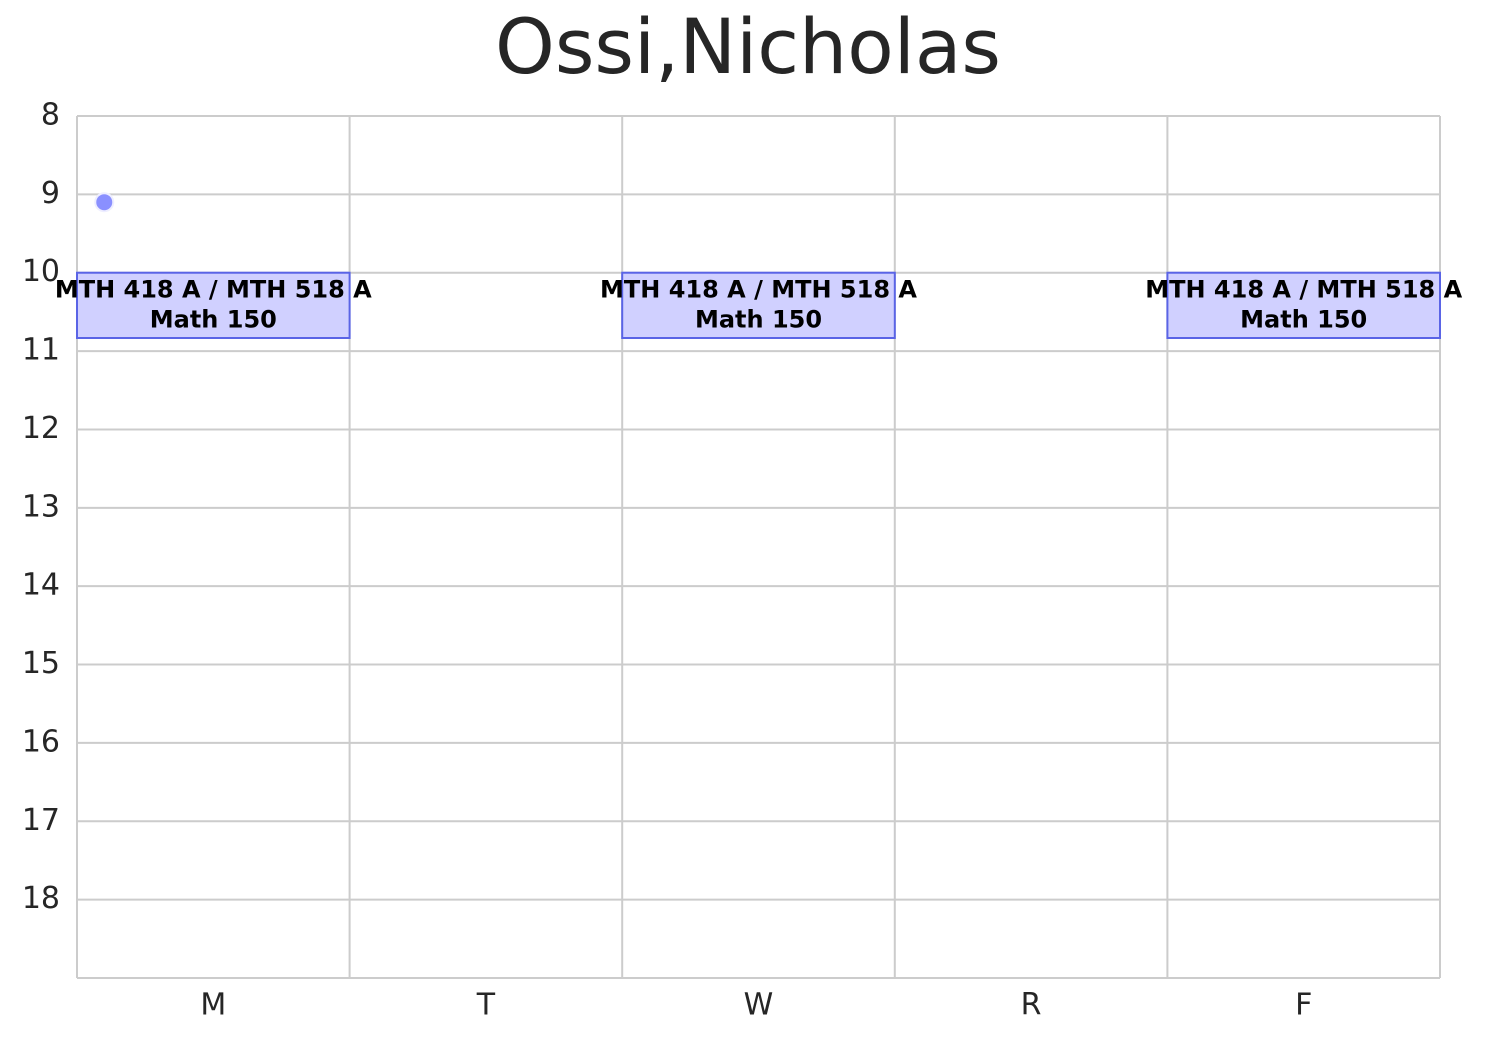 This screenshot has height=1044, width=1496. What do you see at coordinates (213, 1005) in the screenshot?
I see `x-tick-label: M` at bounding box center [213, 1005].